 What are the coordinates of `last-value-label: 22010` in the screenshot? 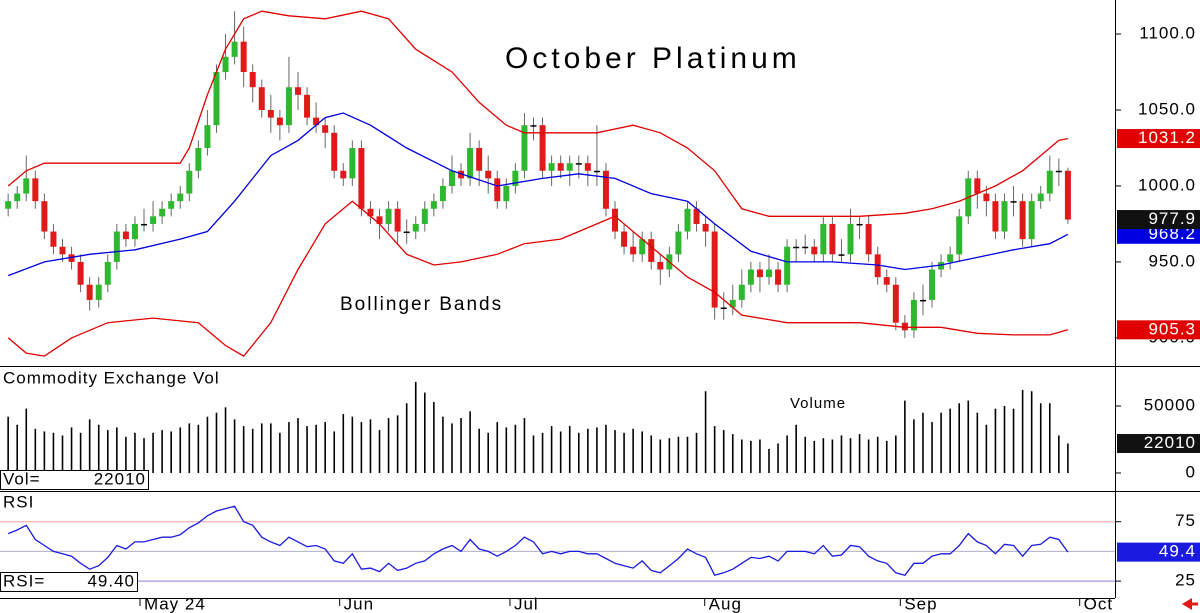 It's located at (1170, 442).